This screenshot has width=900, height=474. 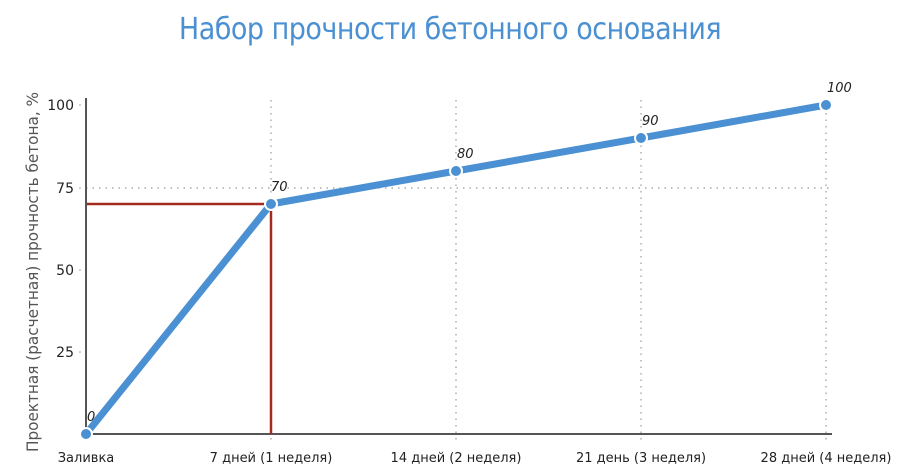 What do you see at coordinates (65, 271) in the screenshot?
I see `y-tick-label: 50` at bounding box center [65, 271].